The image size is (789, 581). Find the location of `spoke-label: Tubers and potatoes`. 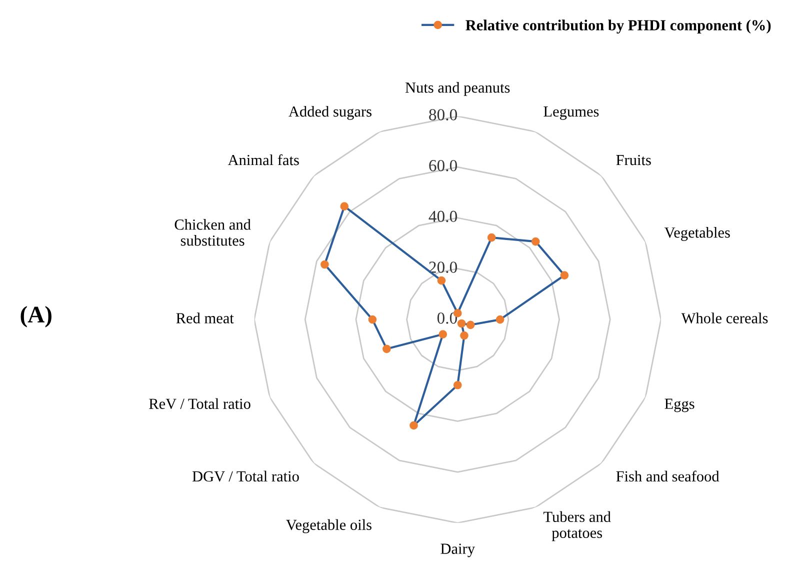

spoke-label: Tubers and potatoes is located at coordinates (577, 526).